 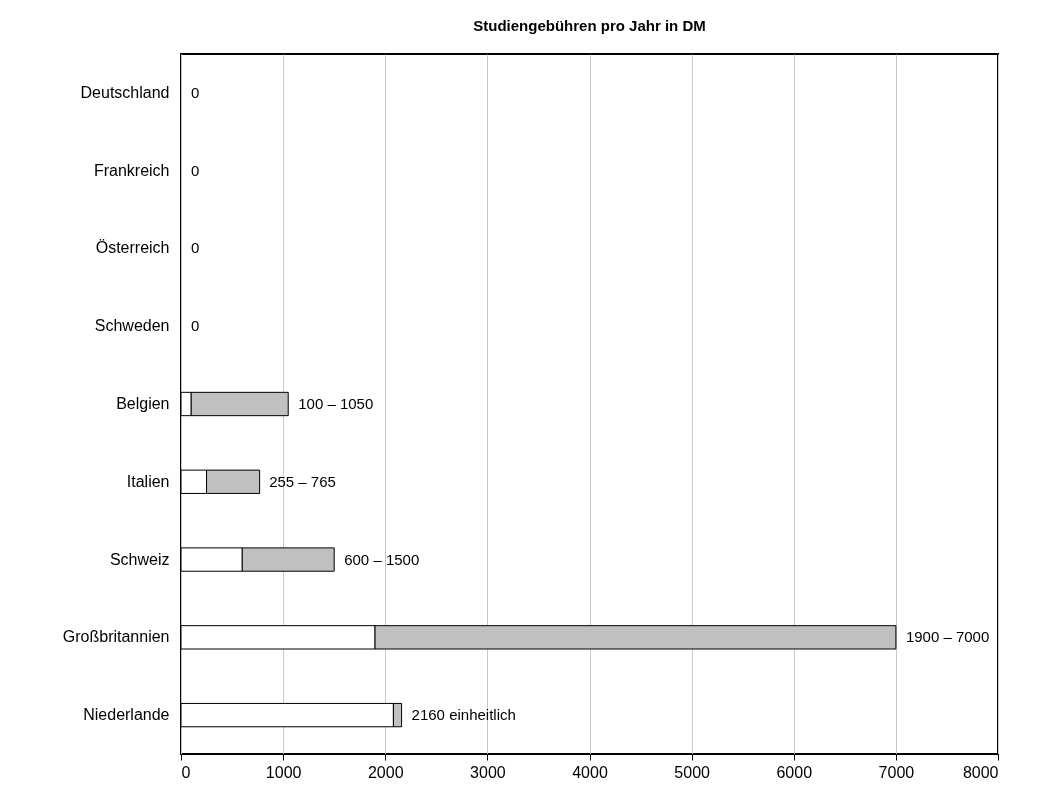 What do you see at coordinates (382, 559) in the screenshot?
I see `annotation: 600 – 1500` at bounding box center [382, 559].